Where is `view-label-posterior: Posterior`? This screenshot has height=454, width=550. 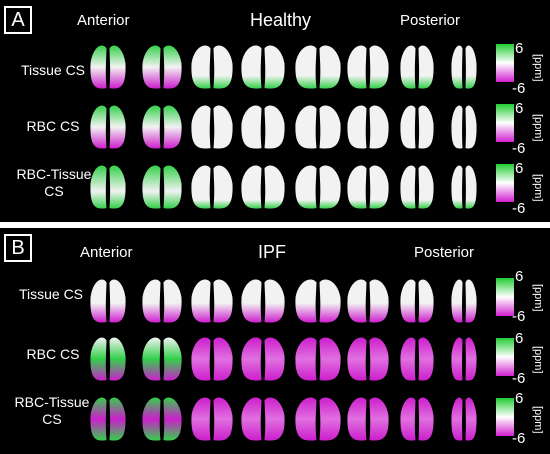
view-label-posterior: Posterior is located at coordinates (444, 252).